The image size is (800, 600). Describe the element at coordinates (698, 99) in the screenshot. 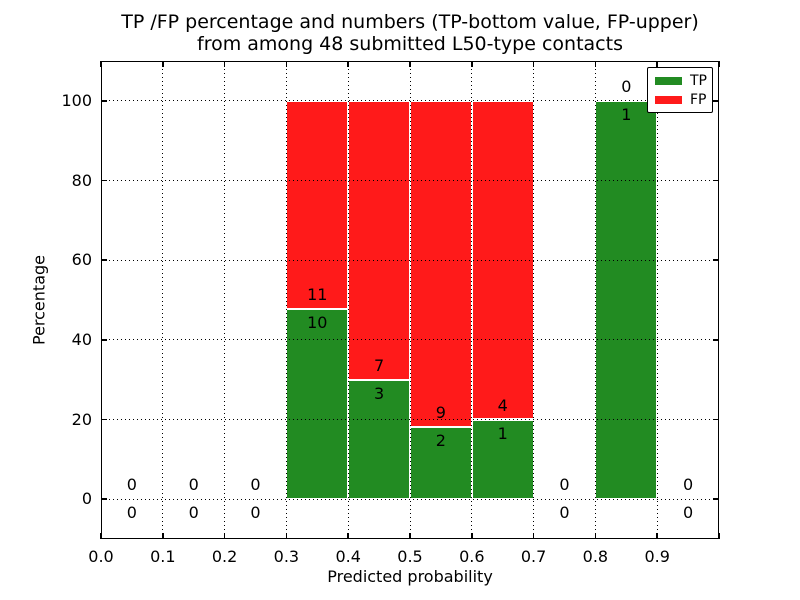

I see `legend-label-fp: FP` at that location.